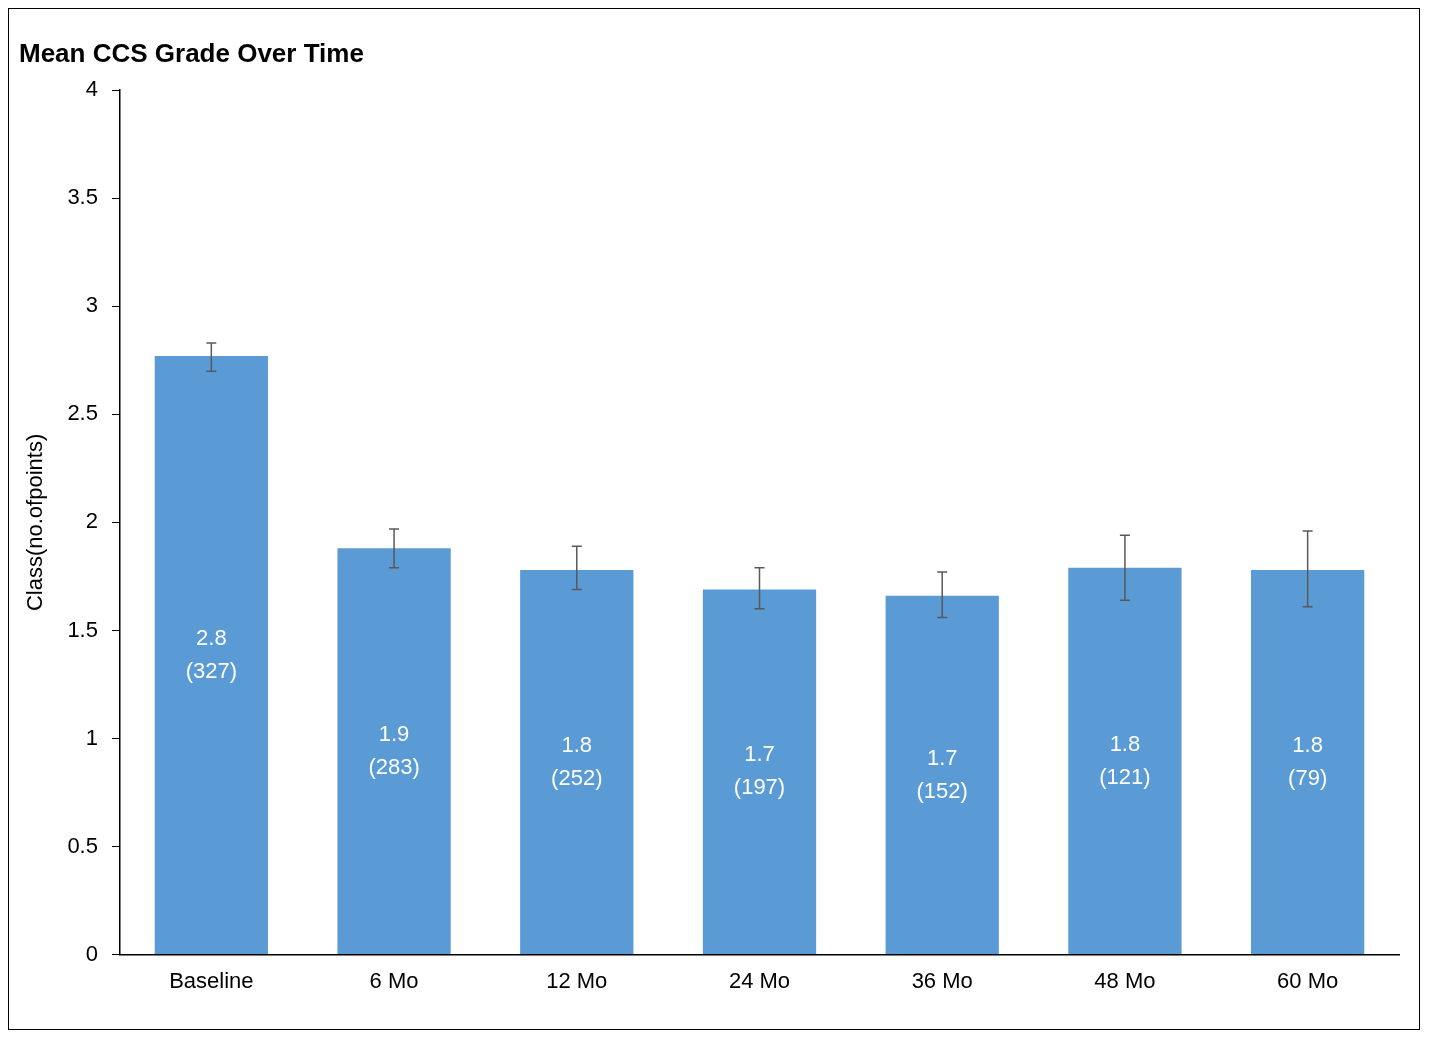 This screenshot has height=1047, width=1437. Describe the element at coordinates (82, 845) in the screenshot. I see `y-tick-label: 0.5` at that location.